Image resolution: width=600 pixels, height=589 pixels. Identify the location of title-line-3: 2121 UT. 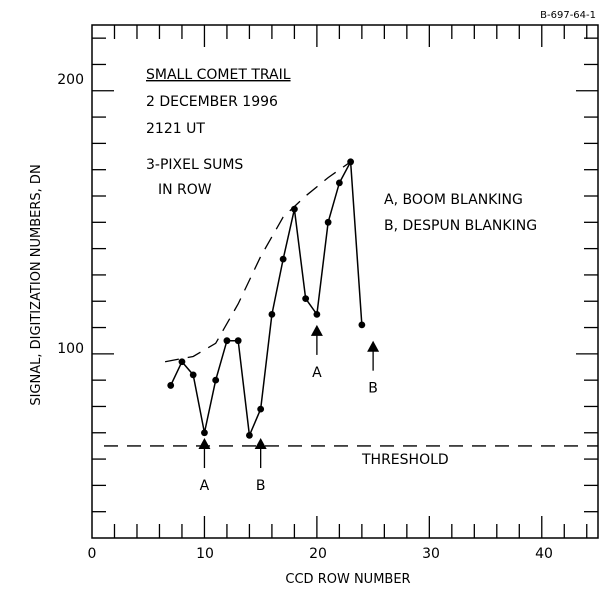
(175, 129).